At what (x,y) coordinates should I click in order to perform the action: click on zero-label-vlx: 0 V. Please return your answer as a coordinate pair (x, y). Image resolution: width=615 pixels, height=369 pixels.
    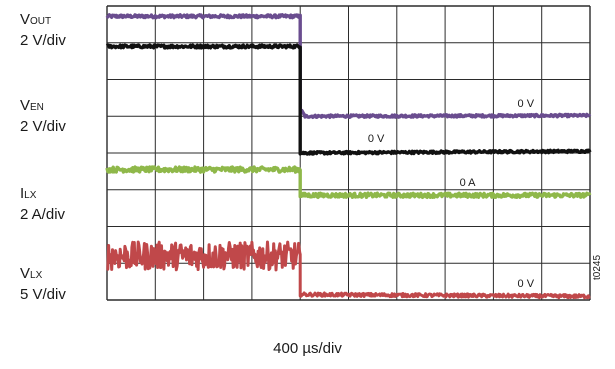
    Looking at the image, I should click on (526, 284).